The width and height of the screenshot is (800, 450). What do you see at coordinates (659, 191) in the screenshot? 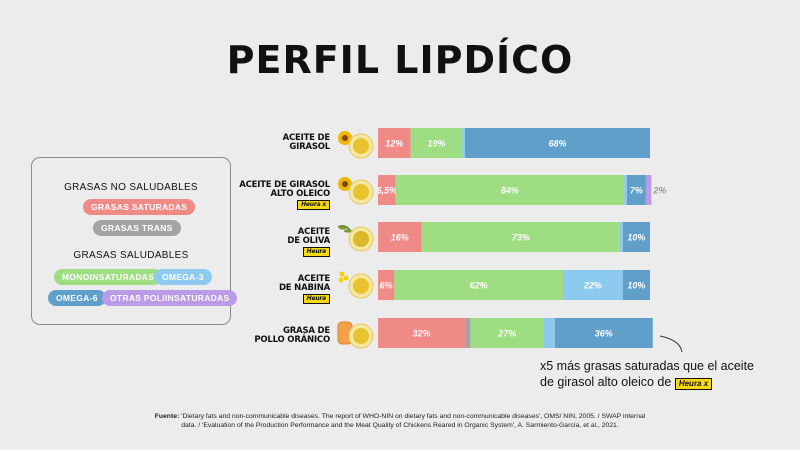
I see `data-label-girasol-alto-oleico-s5: 2%` at bounding box center [659, 191].